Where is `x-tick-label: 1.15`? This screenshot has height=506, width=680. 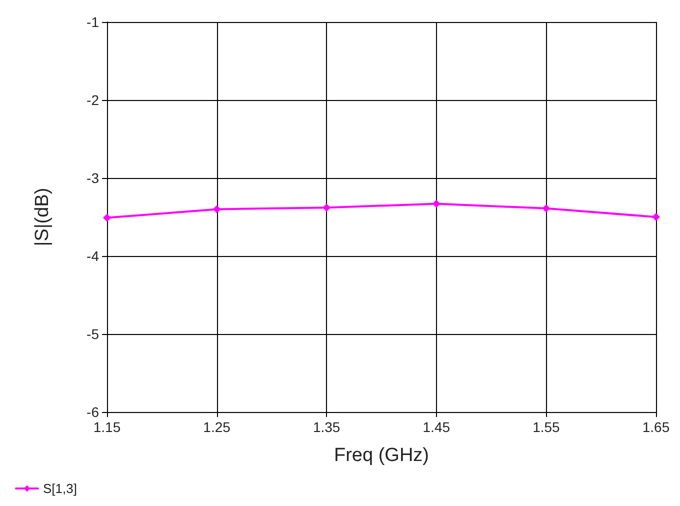
x-tick-label: 1.15 is located at coordinates (107, 427).